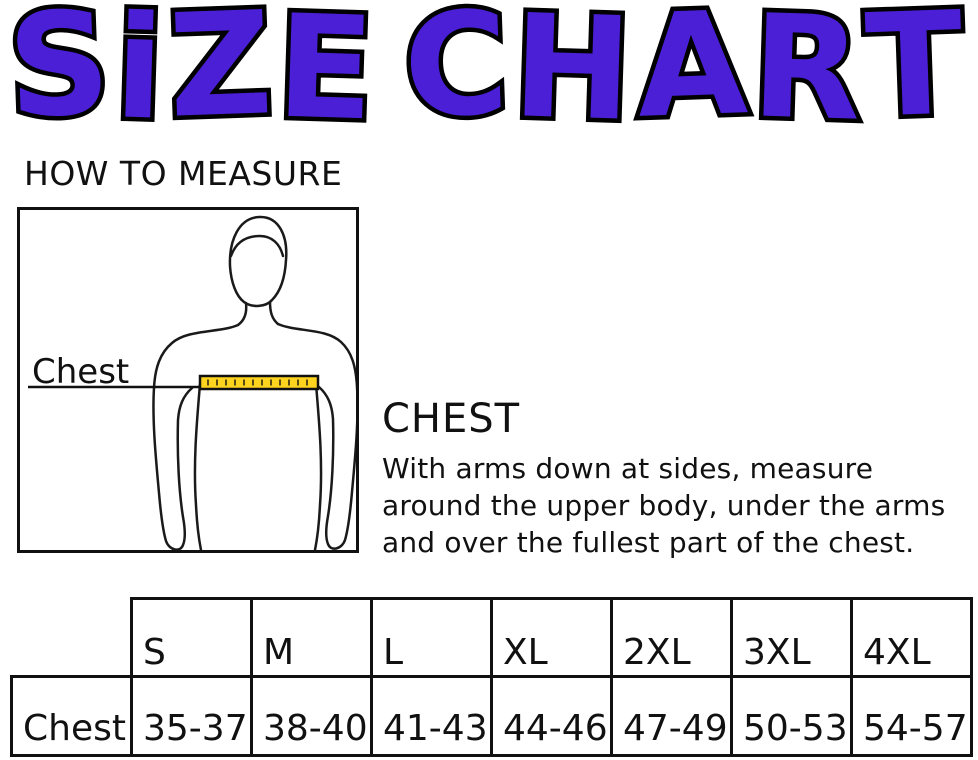 The image size is (978, 760). Describe the element at coordinates (628, 468) in the screenshot. I see `instruction-line: With arms down at sides, measure` at that location.